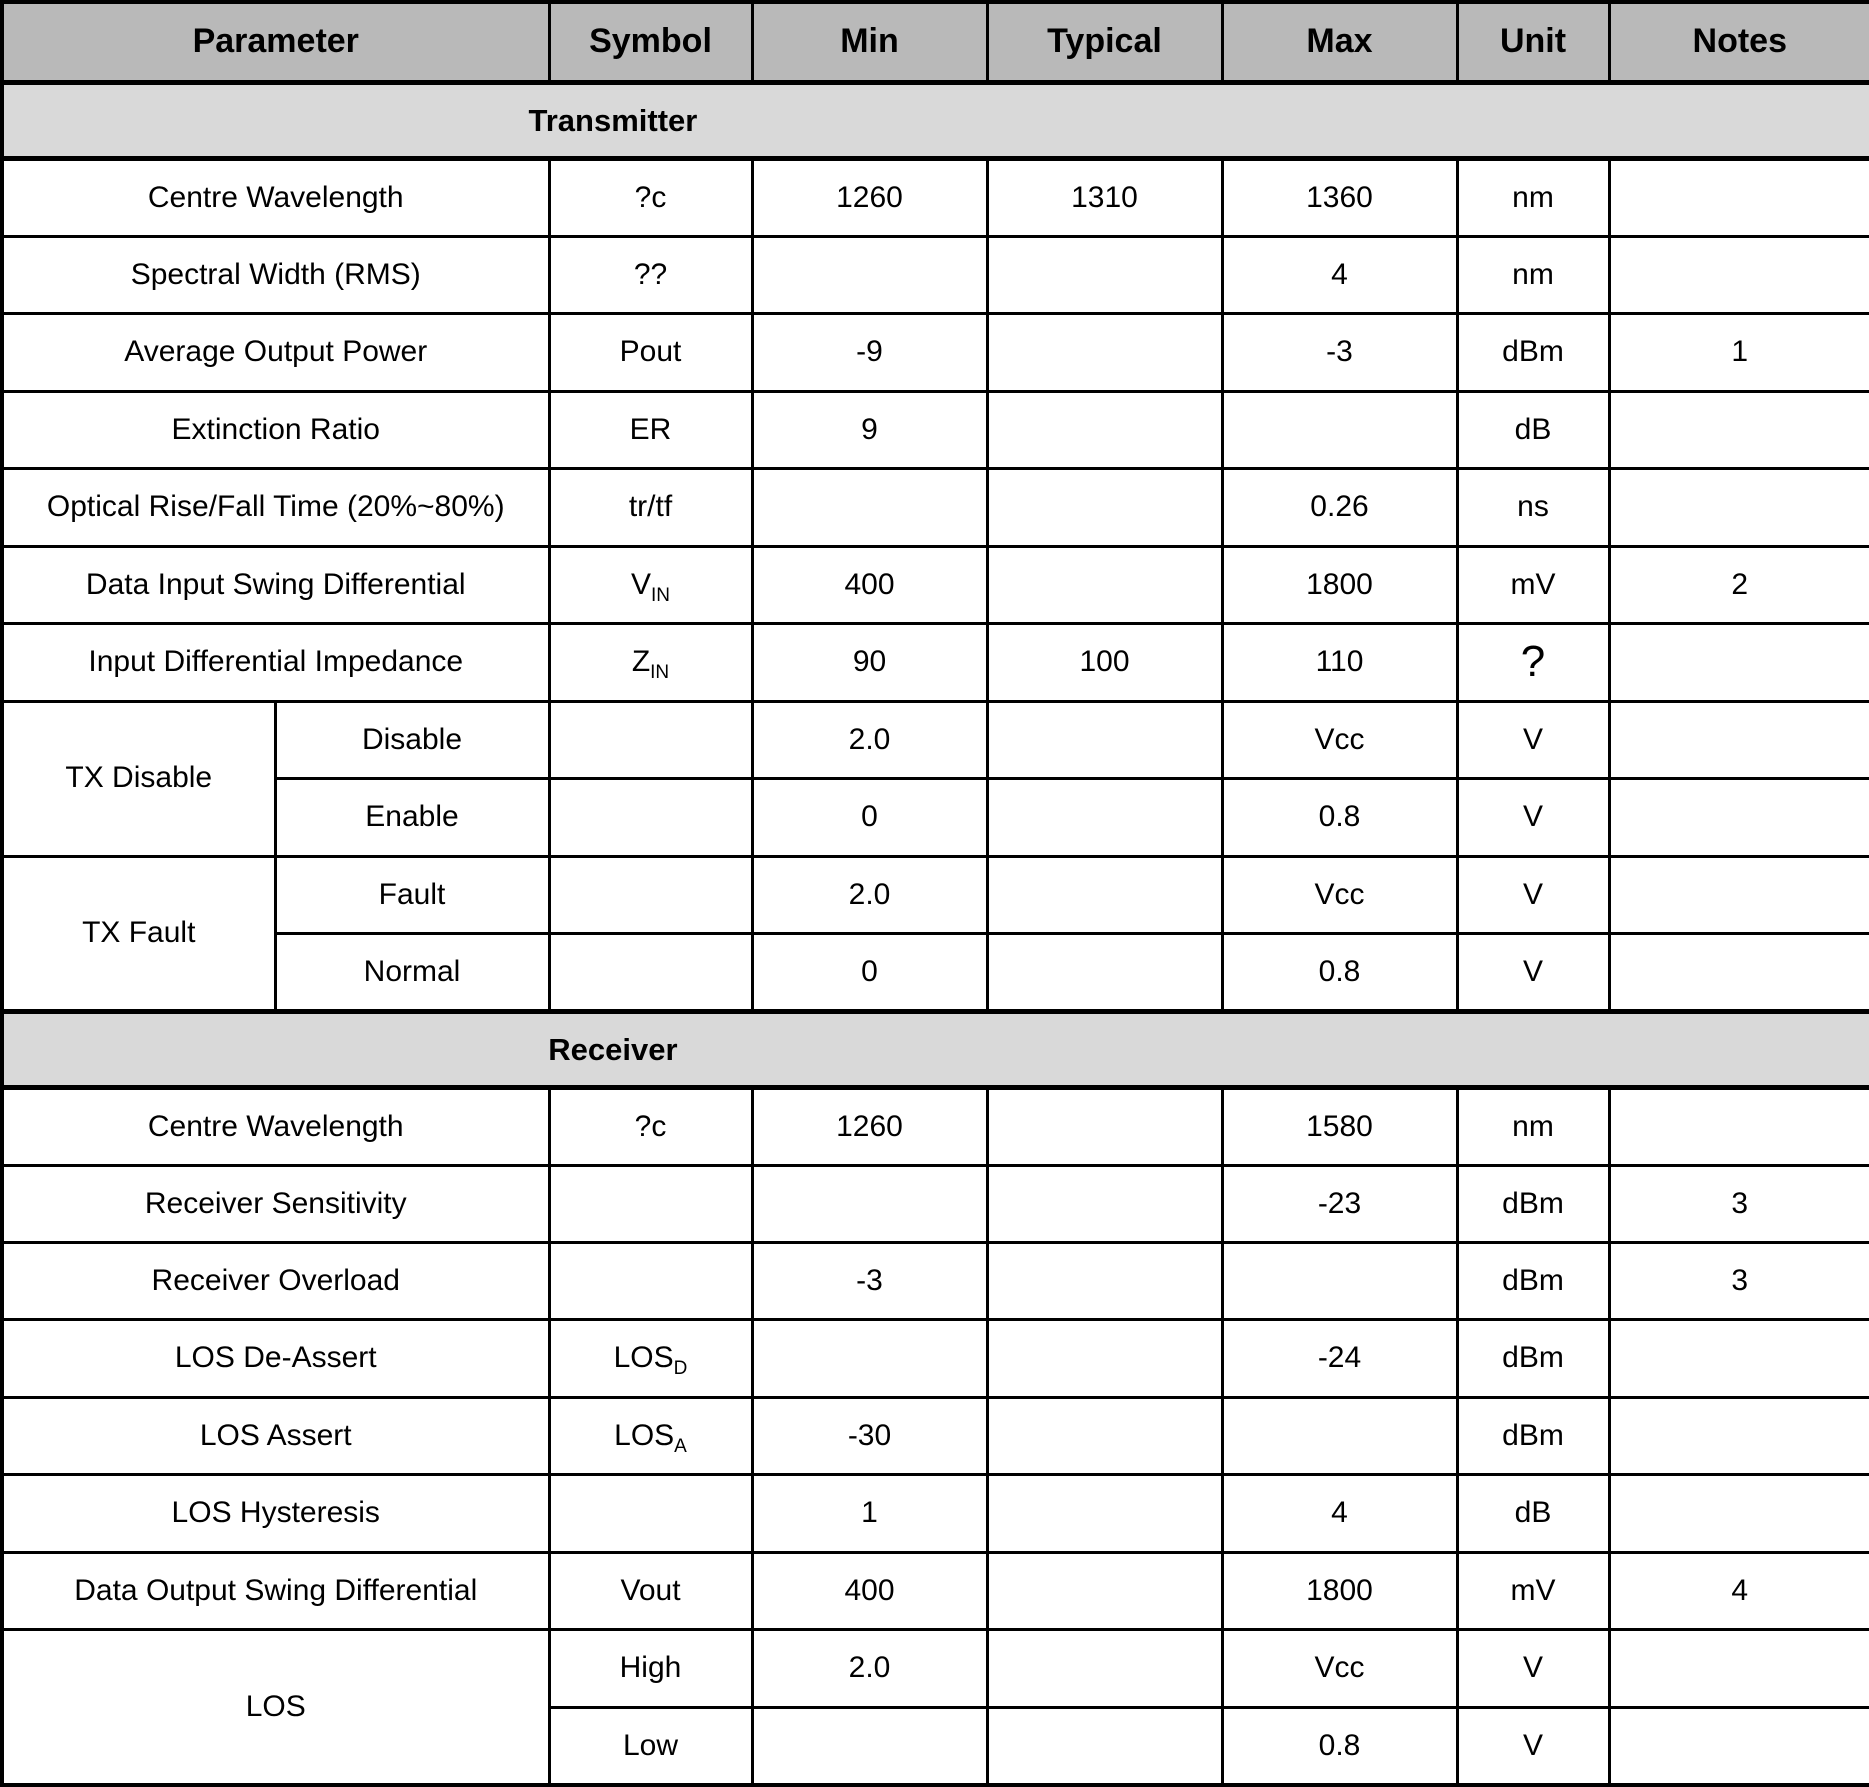 This screenshot has height=1787, width=1869. I want to click on symbol-base: tr/tf, so click(650, 507).